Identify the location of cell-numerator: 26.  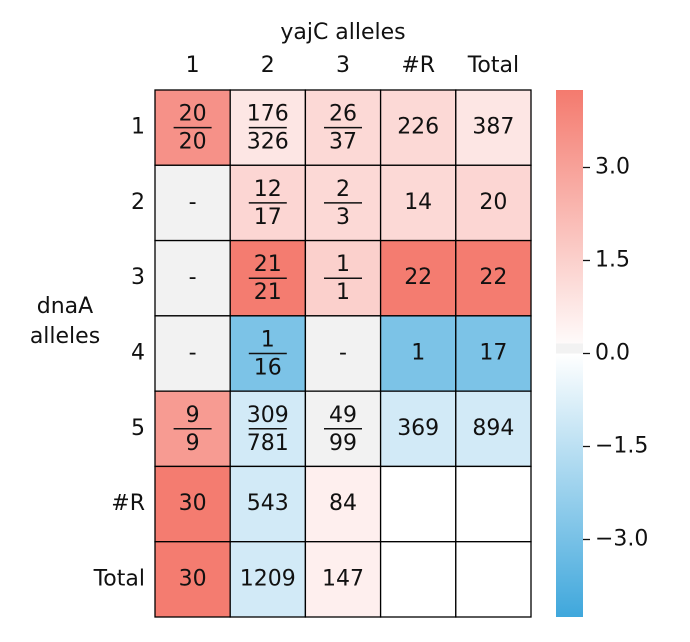
(343, 114).